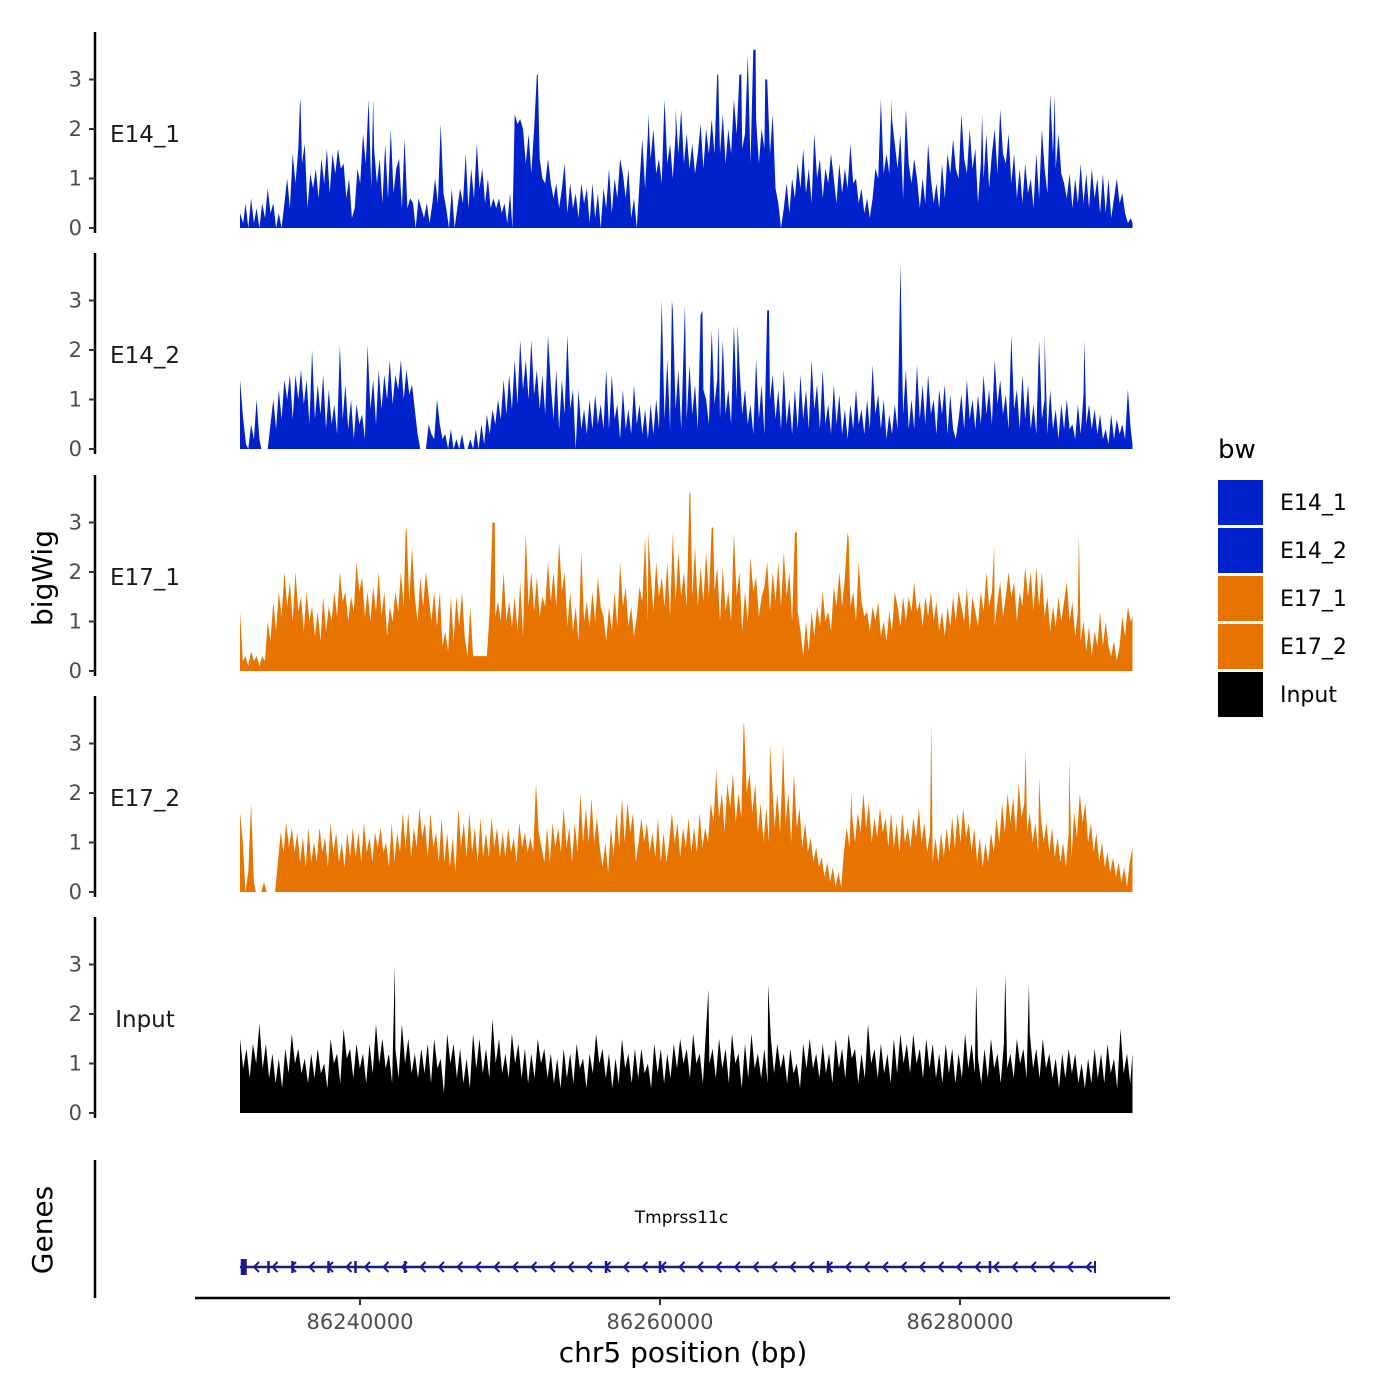 Image resolution: width=1400 pixels, height=1400 pixels. Describe the element at coordinates (145, 799) in the screenshot. I see `track-label: E17_2` at that location.